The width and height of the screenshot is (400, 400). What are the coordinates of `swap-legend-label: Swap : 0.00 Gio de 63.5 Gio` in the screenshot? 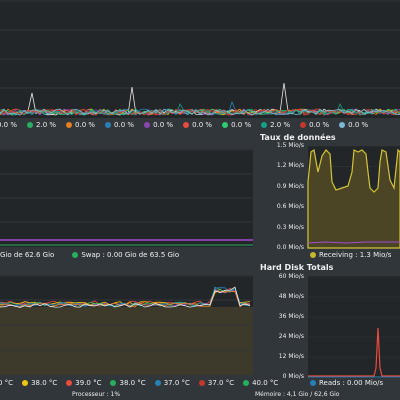 It's located at (130, 255).